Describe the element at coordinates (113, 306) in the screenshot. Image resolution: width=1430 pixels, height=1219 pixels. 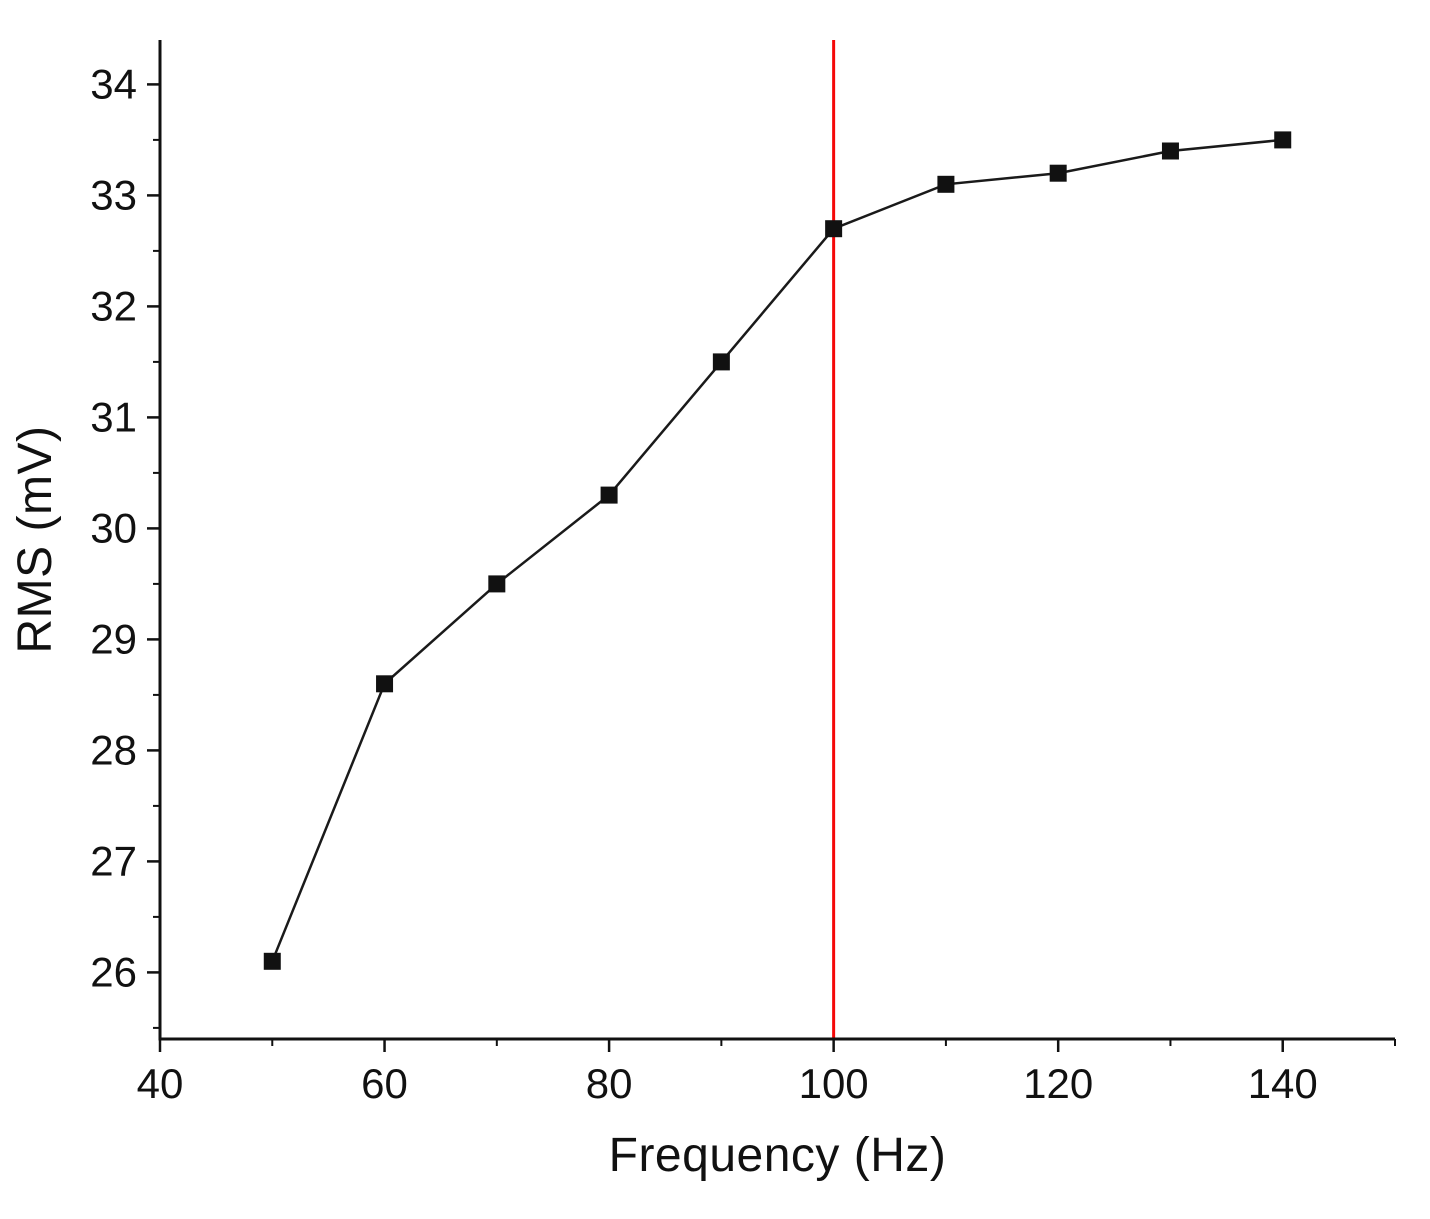
I see `y-tick-label: 32` at that location.